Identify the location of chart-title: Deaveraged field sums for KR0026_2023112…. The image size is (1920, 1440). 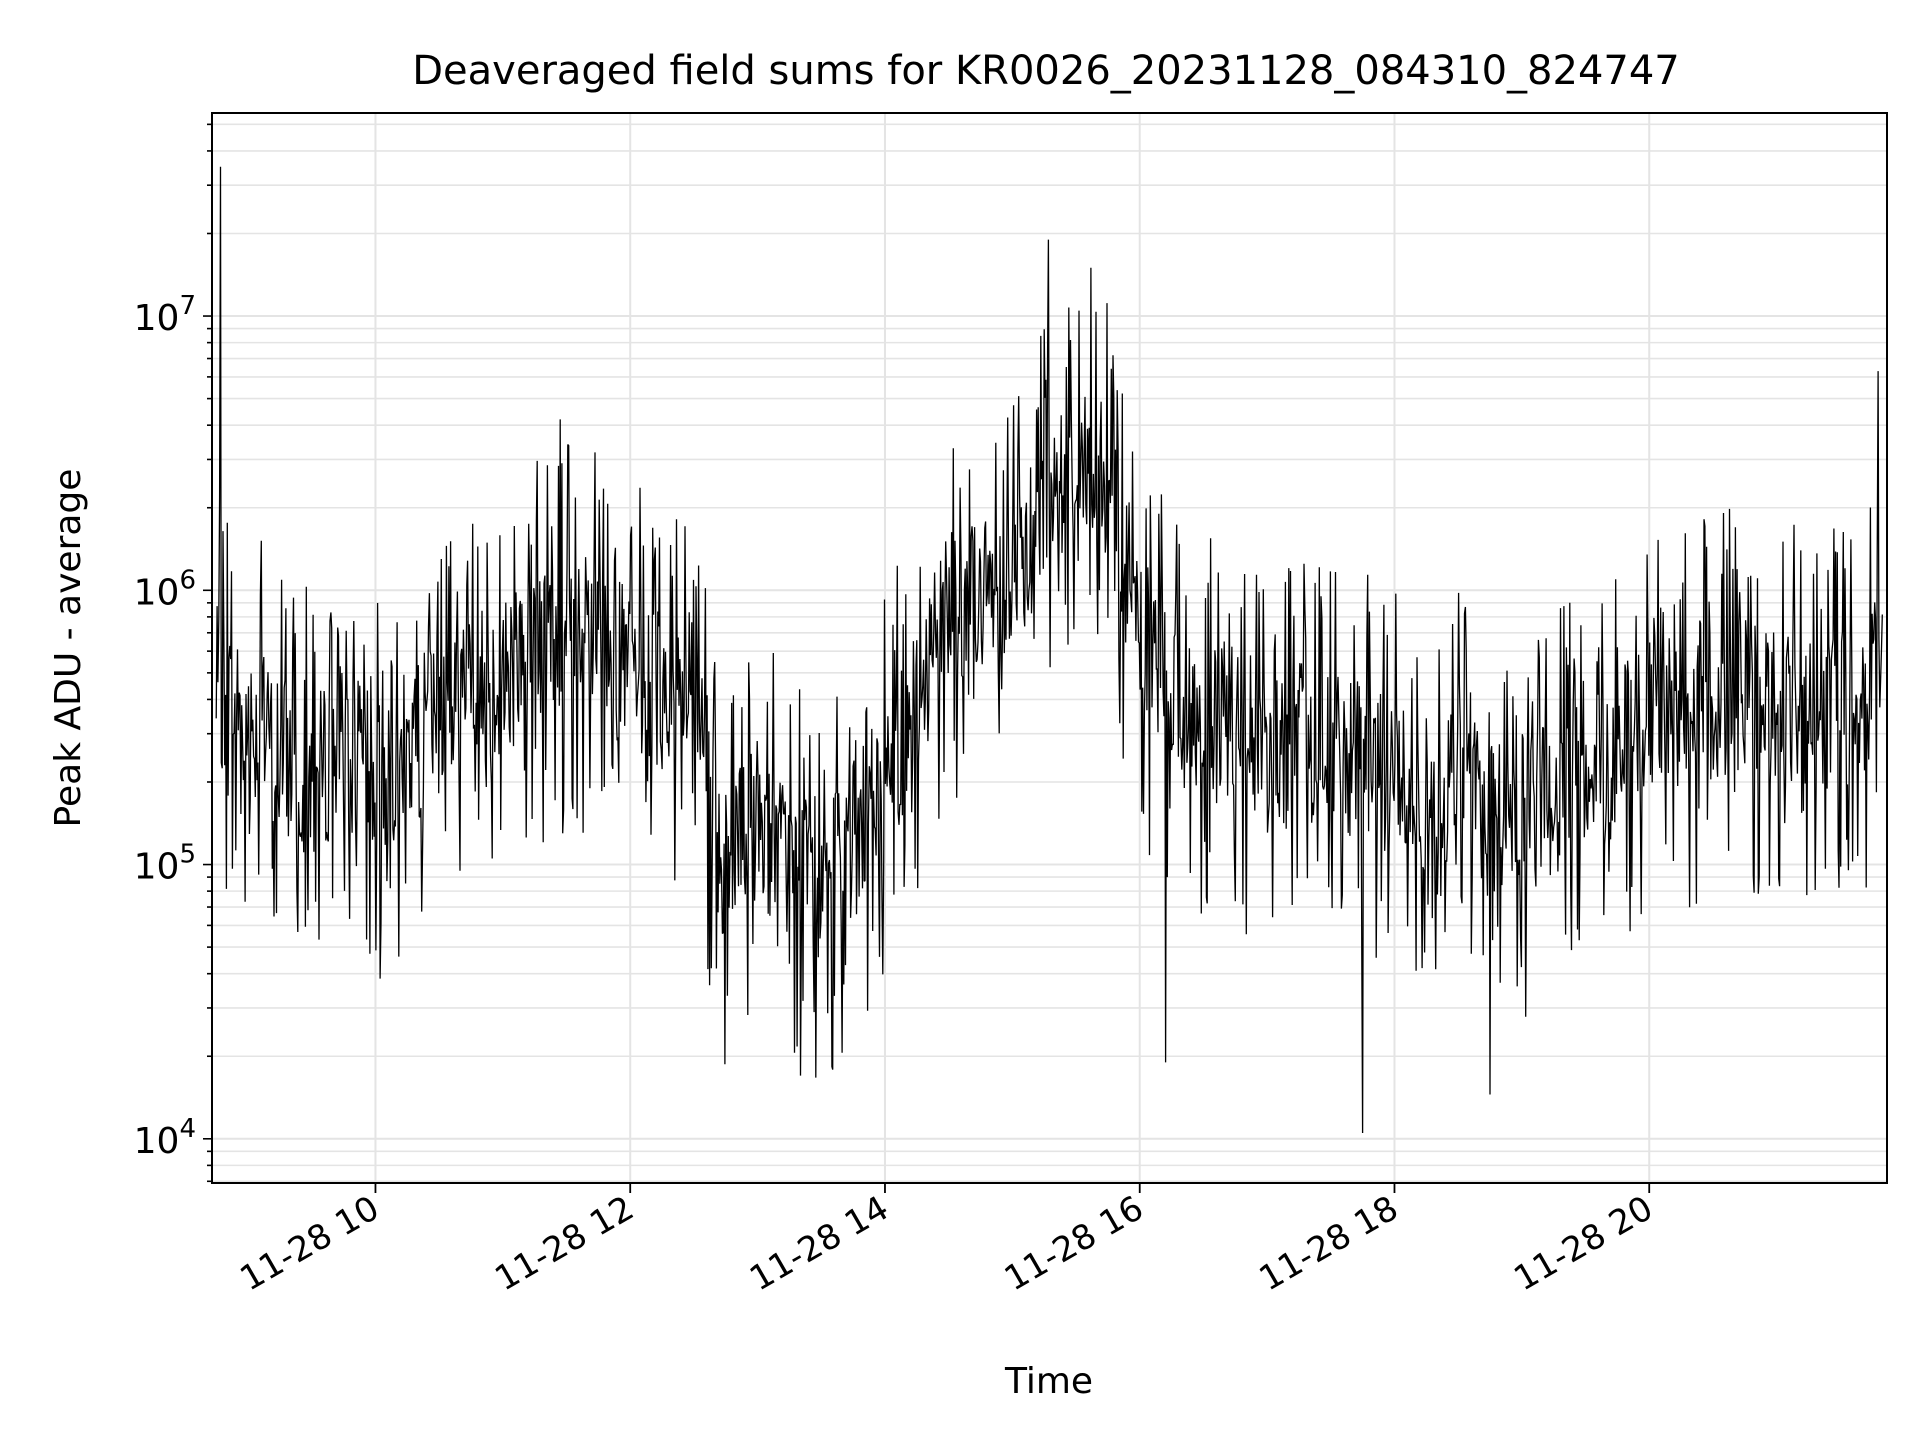
(1046, 71).